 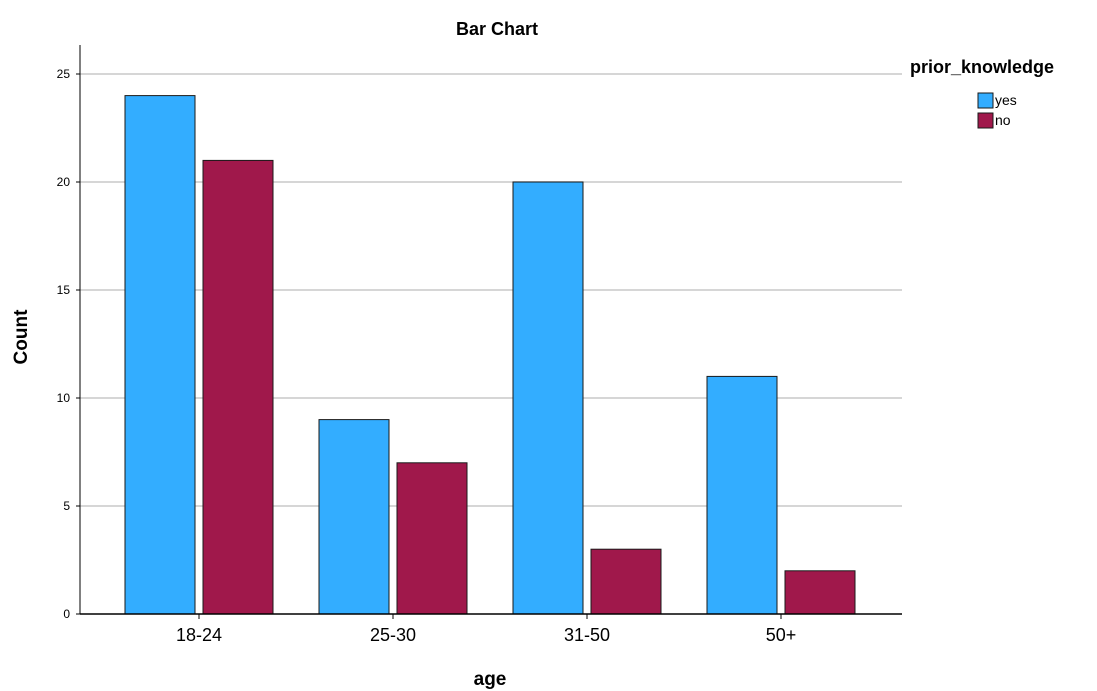 I want to click on x-tick-label: 25-30, so click(x=393, y=635).